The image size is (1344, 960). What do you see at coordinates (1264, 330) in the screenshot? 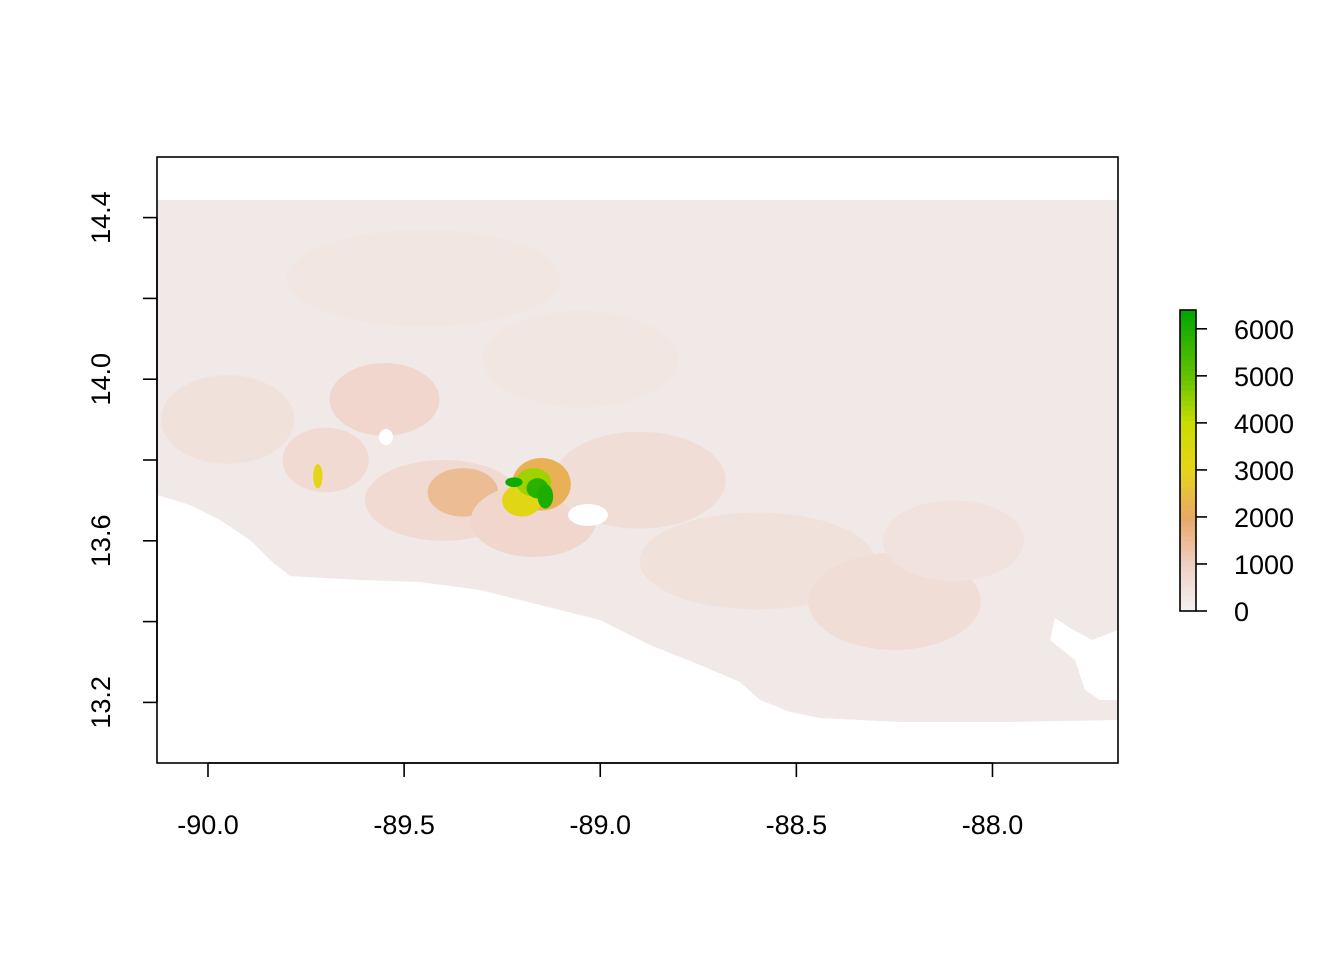
I see `legend-tick-label: 6000` at bounding box center [1264, 330].